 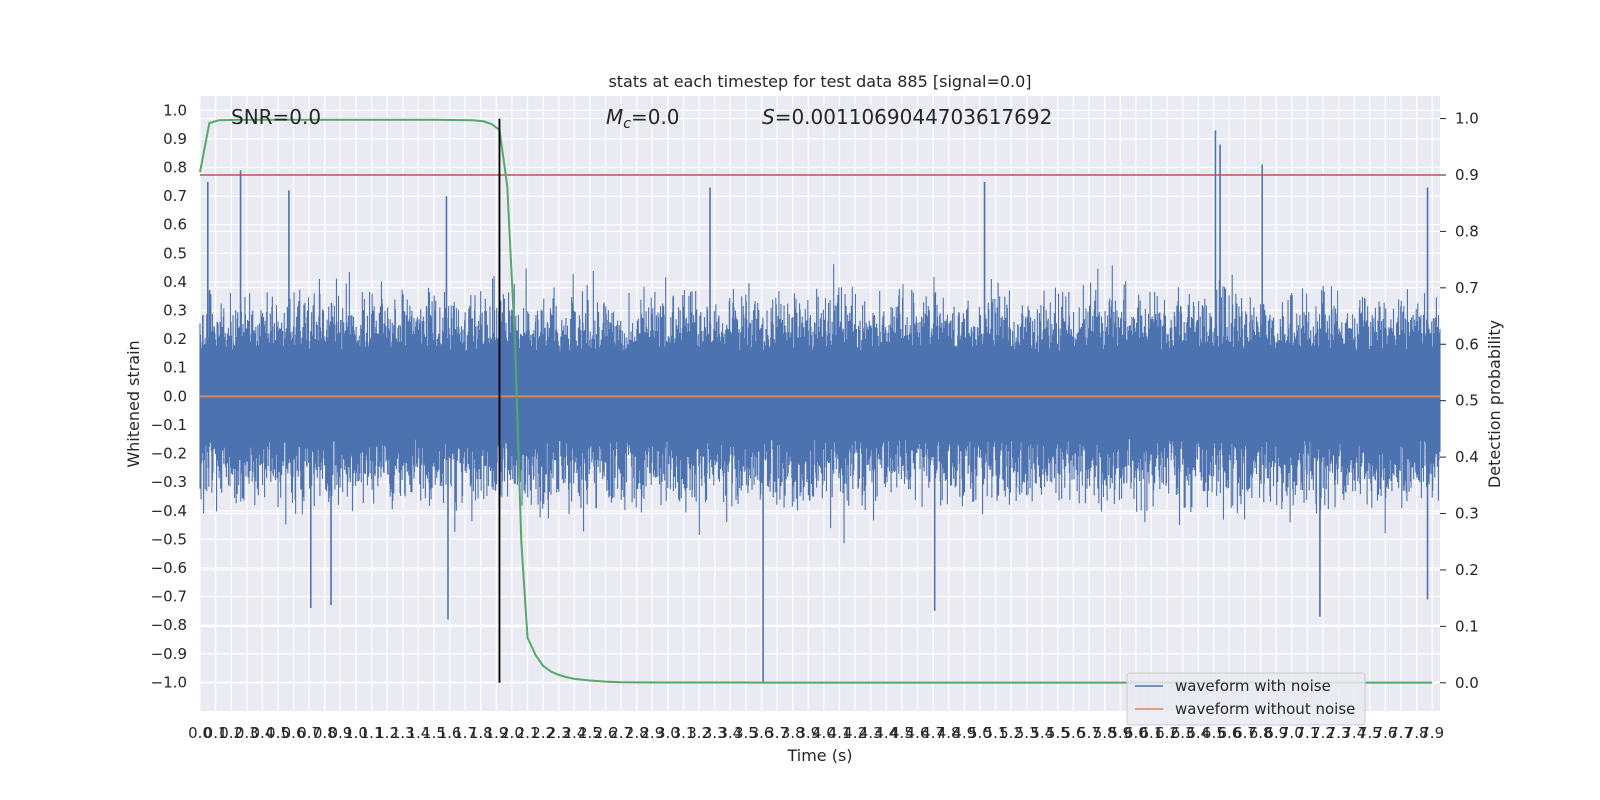 I want to click on x-tick-label: 5.1, so click(x=996, y=733).